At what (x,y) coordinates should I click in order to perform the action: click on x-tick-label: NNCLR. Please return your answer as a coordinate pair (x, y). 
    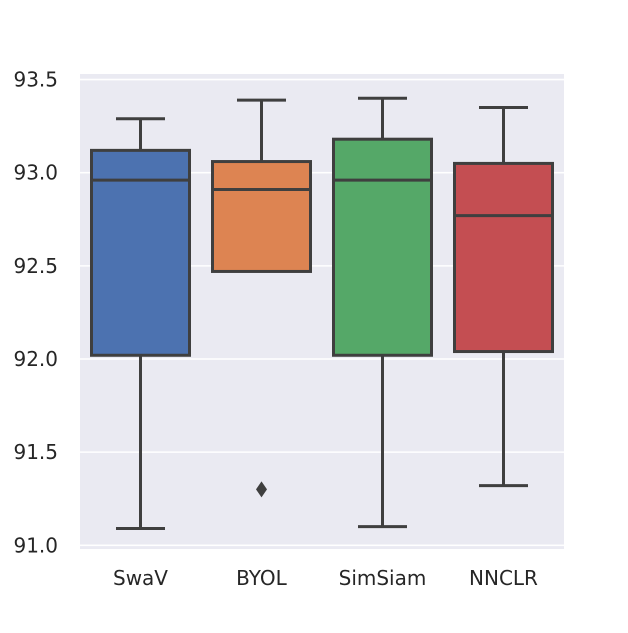
    Looking at the image, I should click on (503, 578).